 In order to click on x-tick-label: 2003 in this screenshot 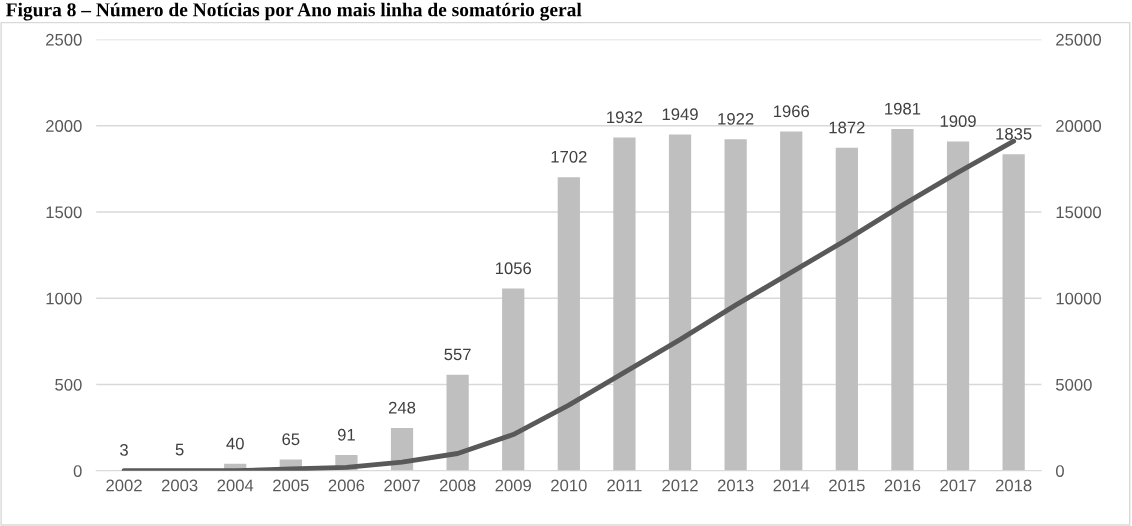, I will do `click(179, 485)`.